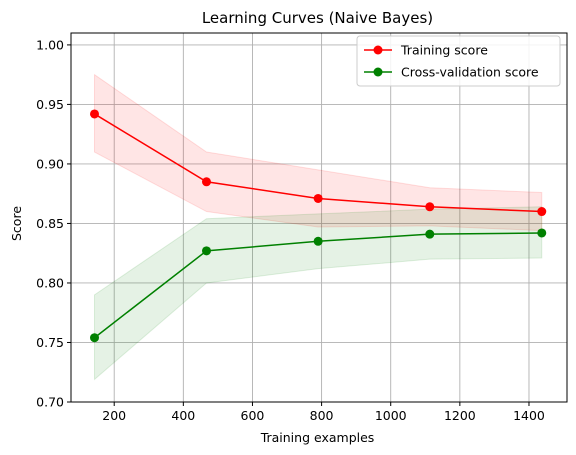  Describe the element at coordinates (50, 342) in the screenshot. I see `y-tick-label: 0.75` at that location.